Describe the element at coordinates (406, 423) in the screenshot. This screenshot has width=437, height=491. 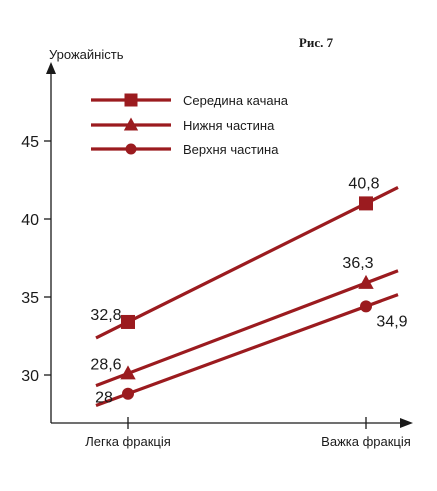
I see `x-axis-arrow` at that location.